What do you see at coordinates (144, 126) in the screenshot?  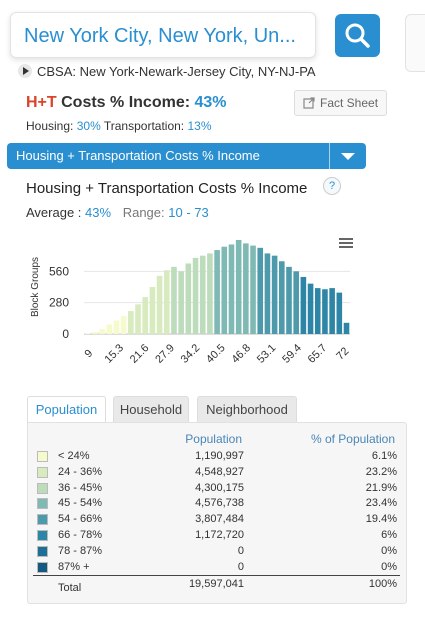 I see `transport-label: Transportation:` at bounding box center [144, 126].